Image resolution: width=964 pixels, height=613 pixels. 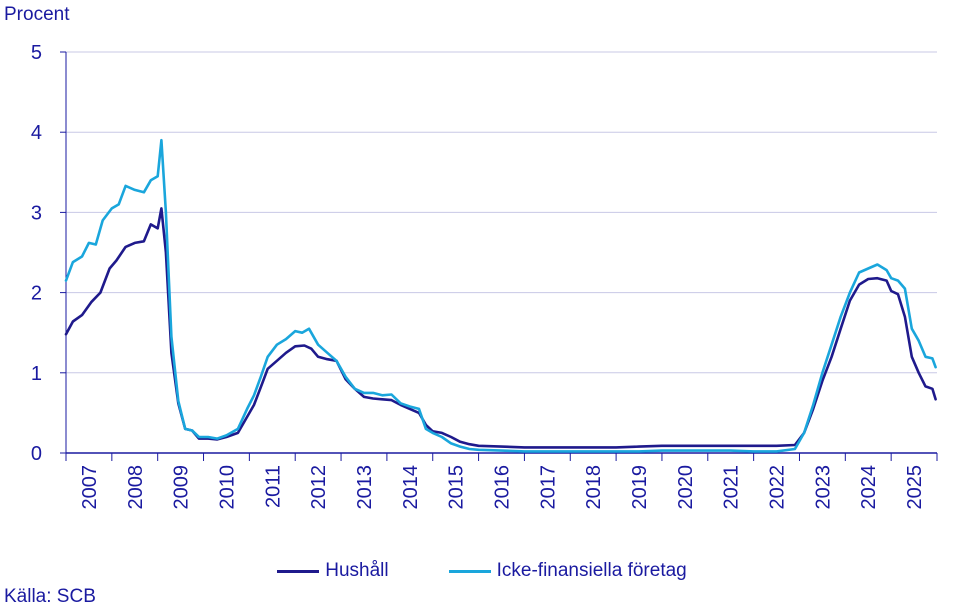 What do you see at coordinates (36, 133) in the screenshot?
I see `y-tick-label: 4` at bounding box center [36, 133].